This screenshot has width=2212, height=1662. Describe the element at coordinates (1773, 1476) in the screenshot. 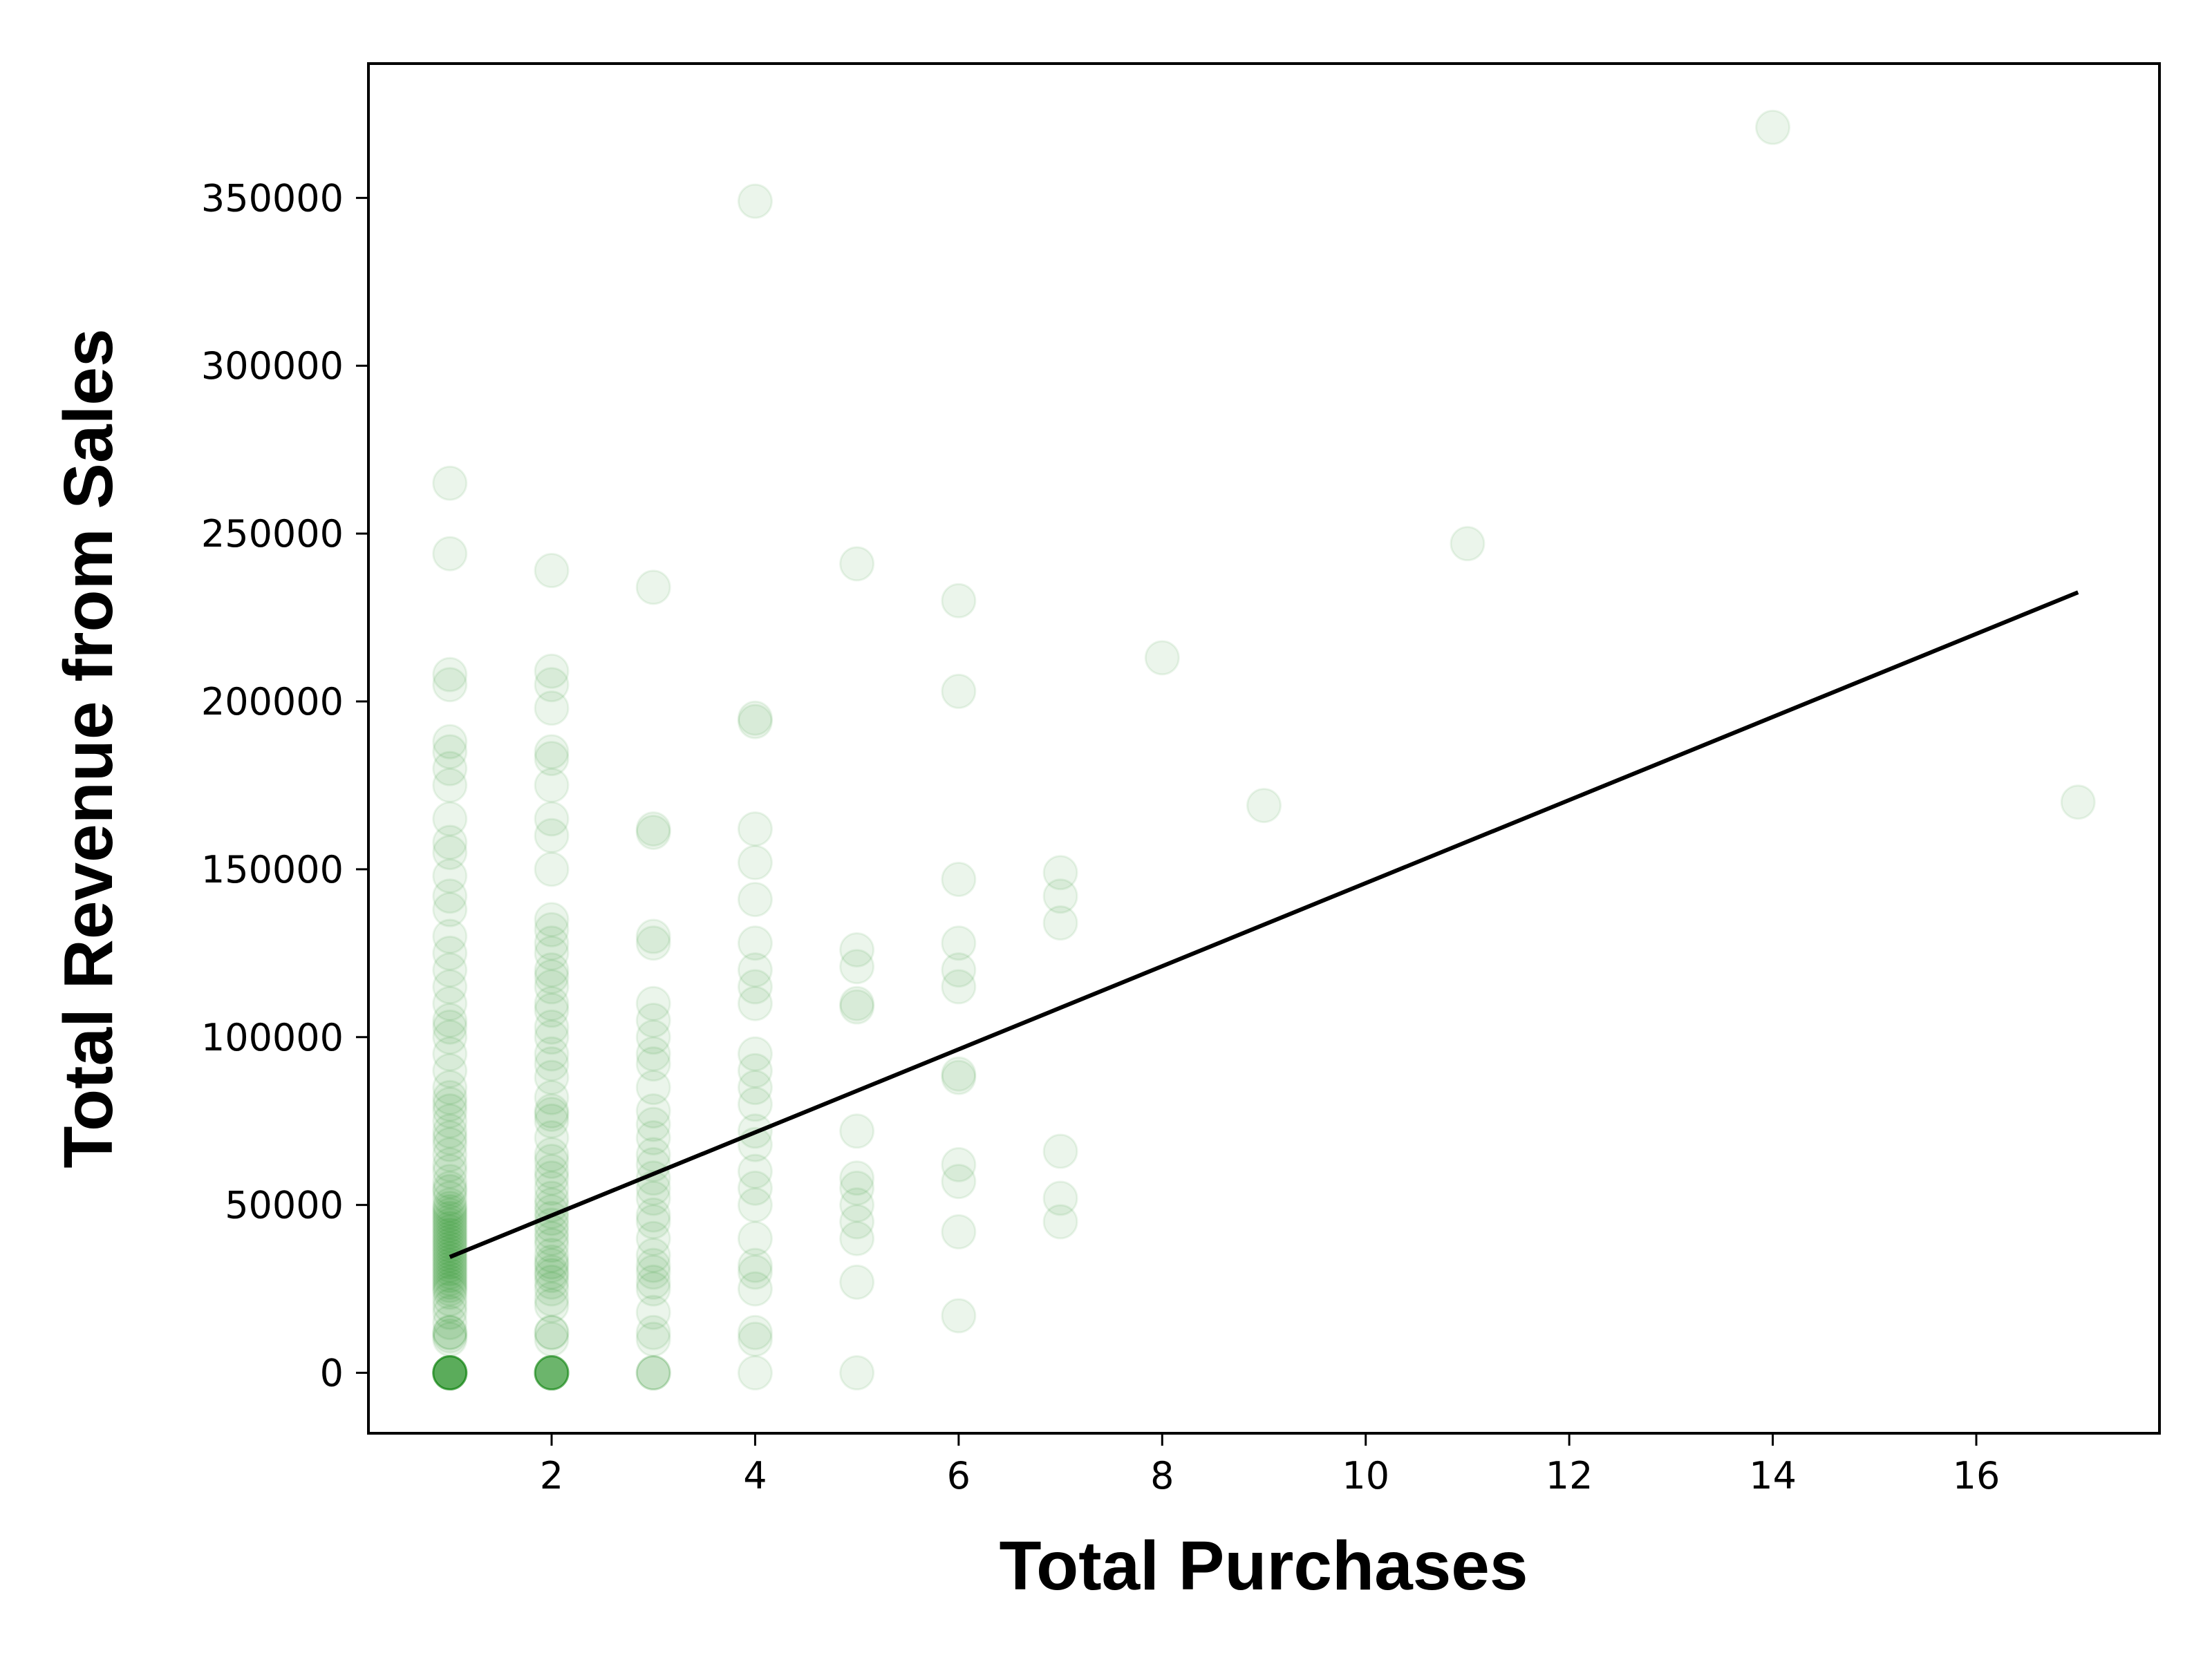

I see `x-tick-label: 14` at that location.